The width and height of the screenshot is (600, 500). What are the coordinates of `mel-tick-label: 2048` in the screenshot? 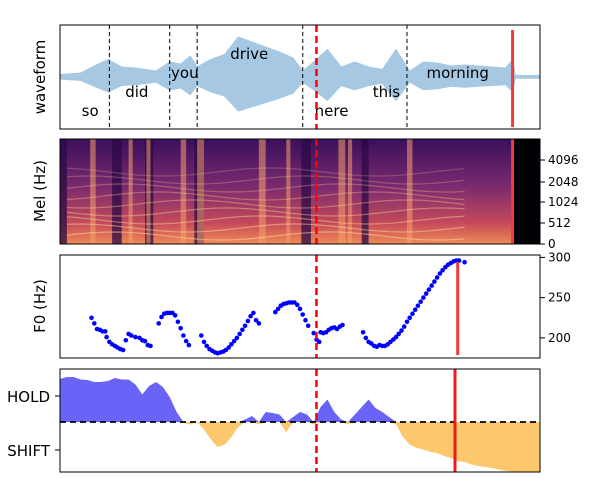 It's located at (563, 182).